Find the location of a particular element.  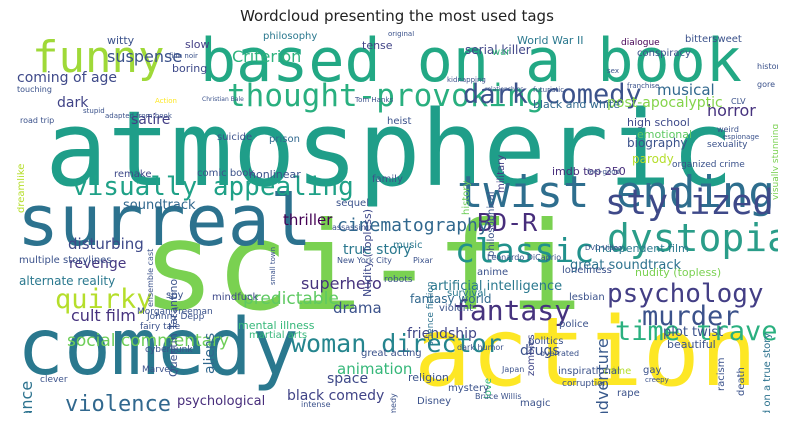

word-tom-hanks: Tom Hanks is located at coordinates (374, 100).